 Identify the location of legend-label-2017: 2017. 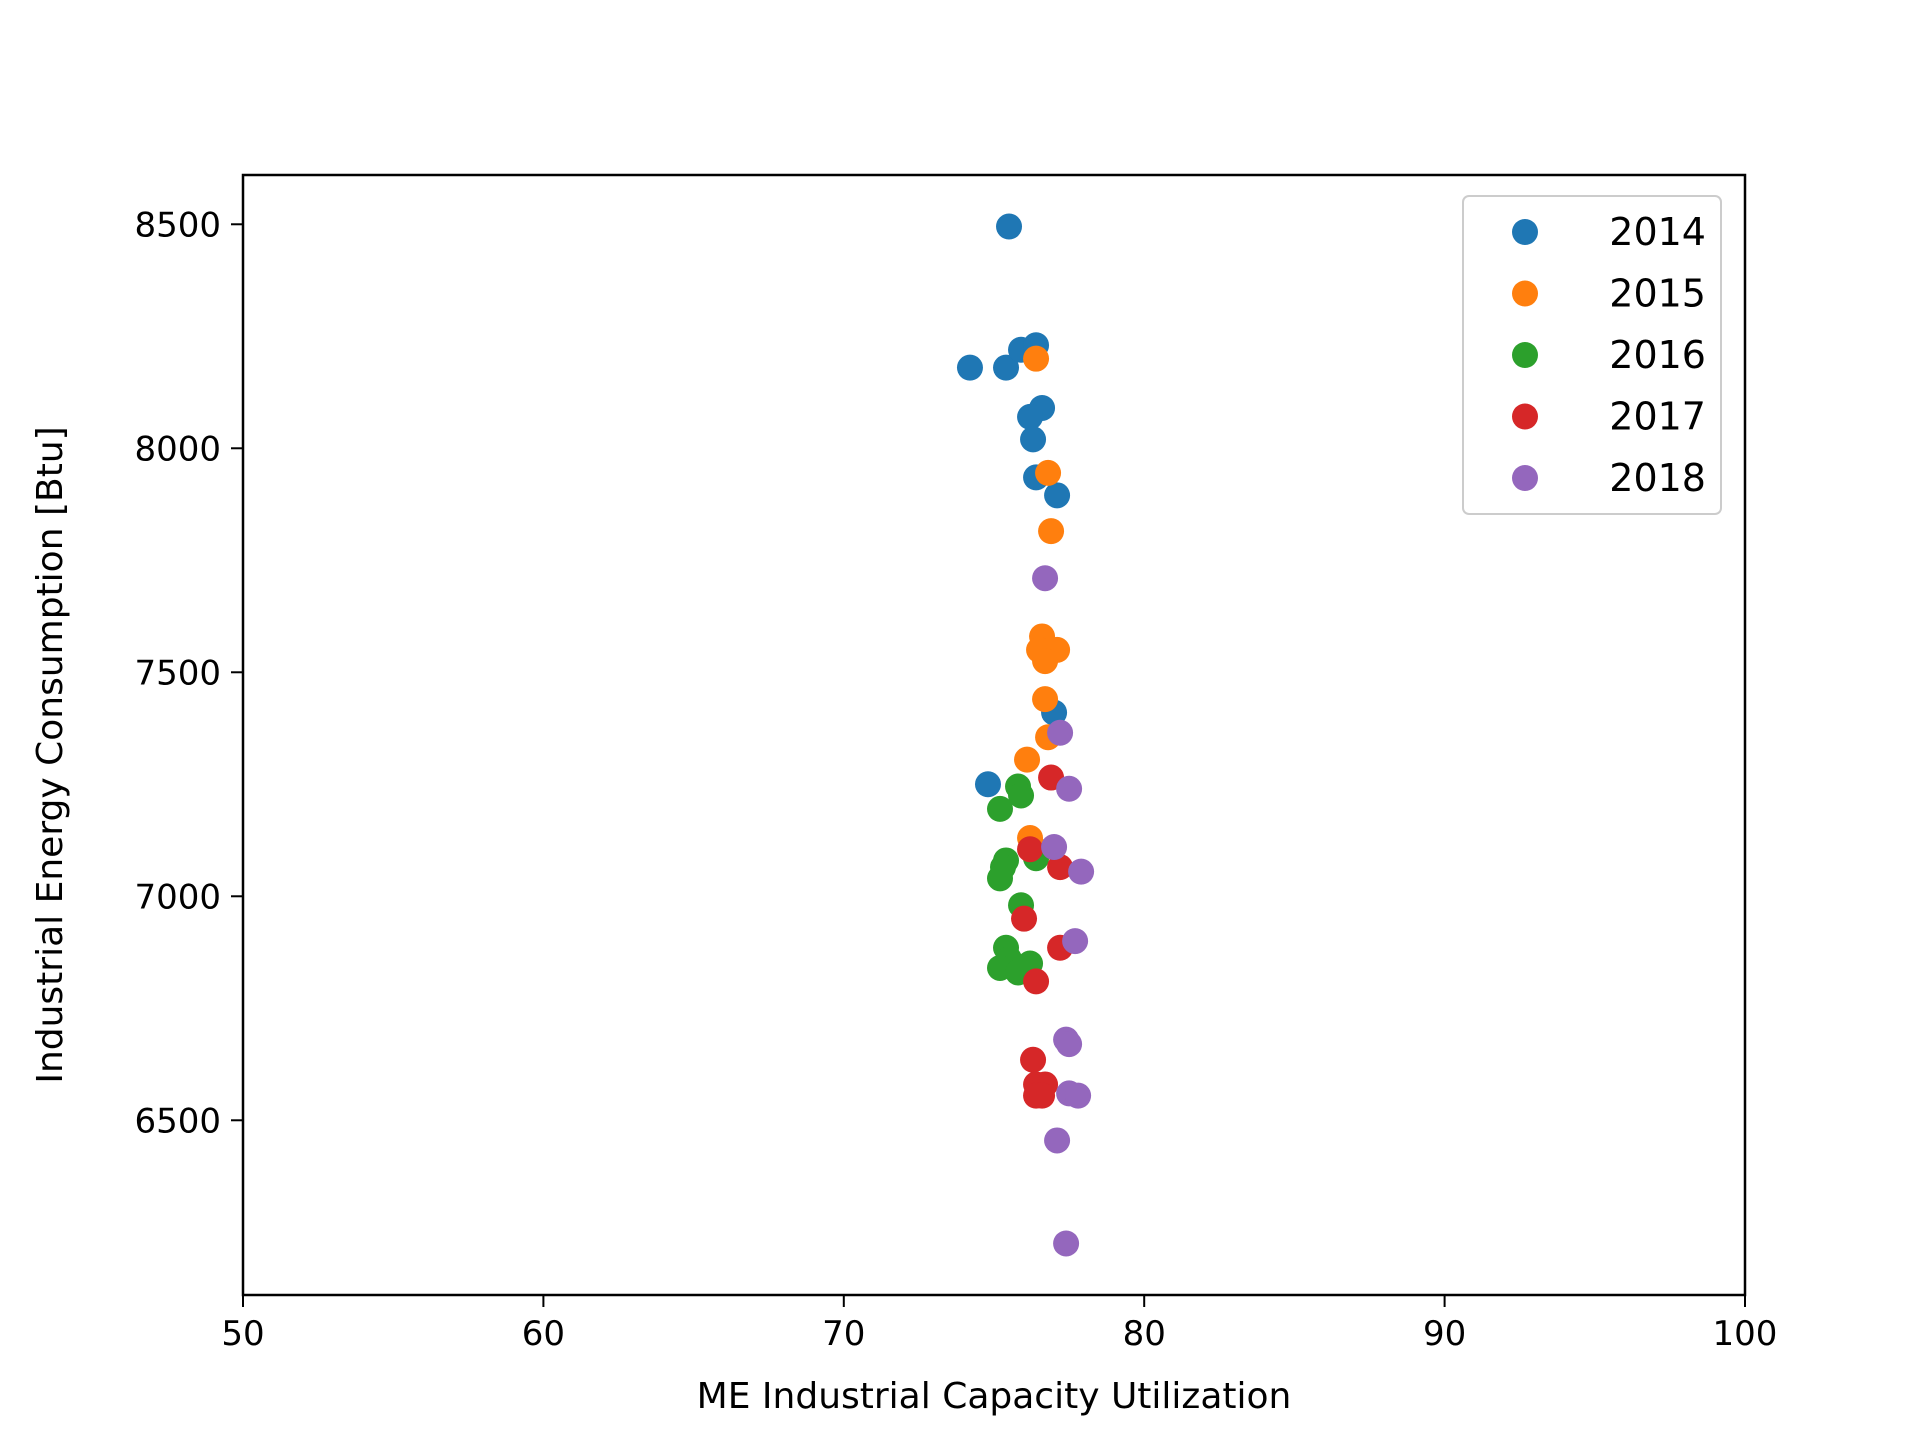
(1657, 417).